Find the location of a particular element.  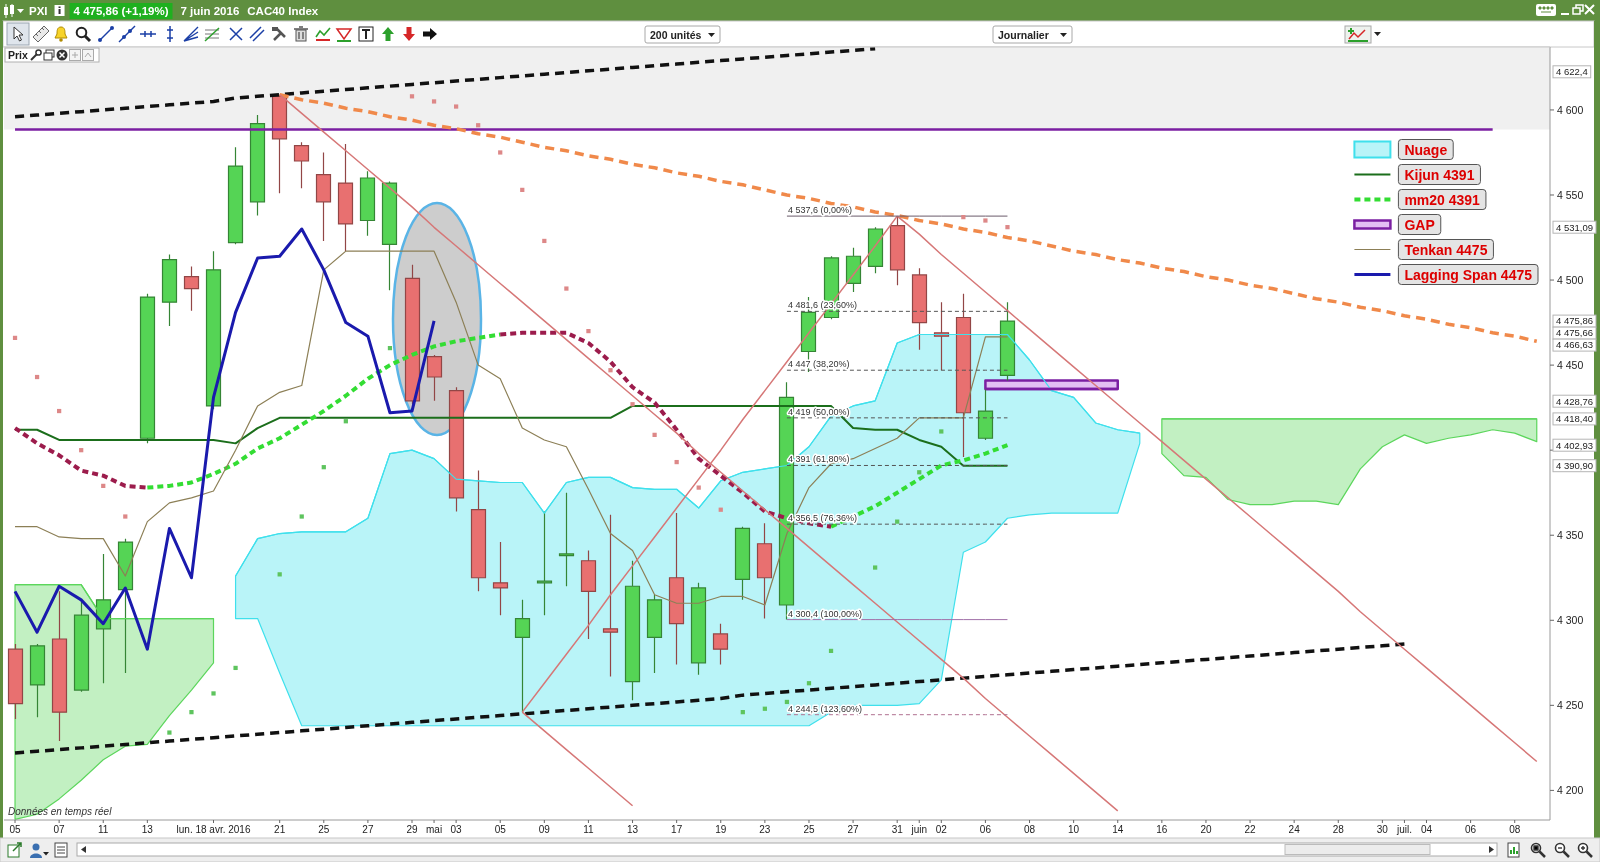

x-tick-label: 23 is located at coordinates (765, 829).